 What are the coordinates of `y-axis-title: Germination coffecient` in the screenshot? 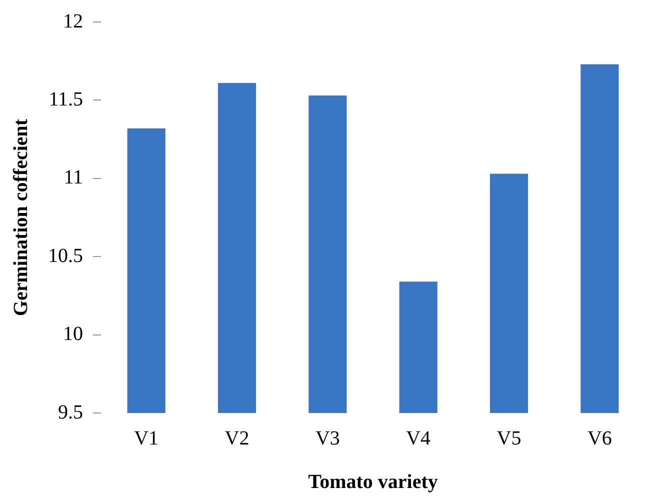 It's located at (21, 217).